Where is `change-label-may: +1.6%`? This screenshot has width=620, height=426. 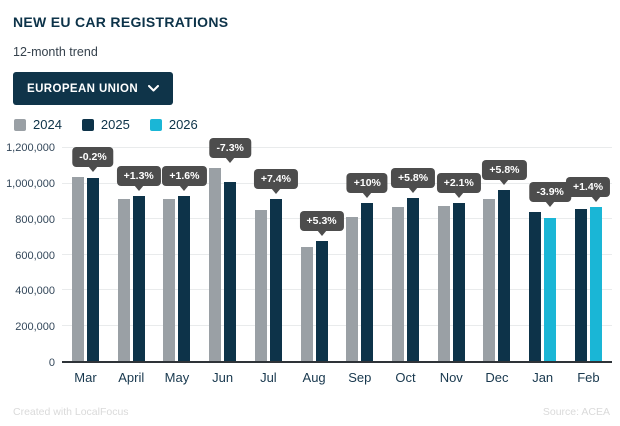
change-label-may: +1.6% is located at coordinates (184, 175).